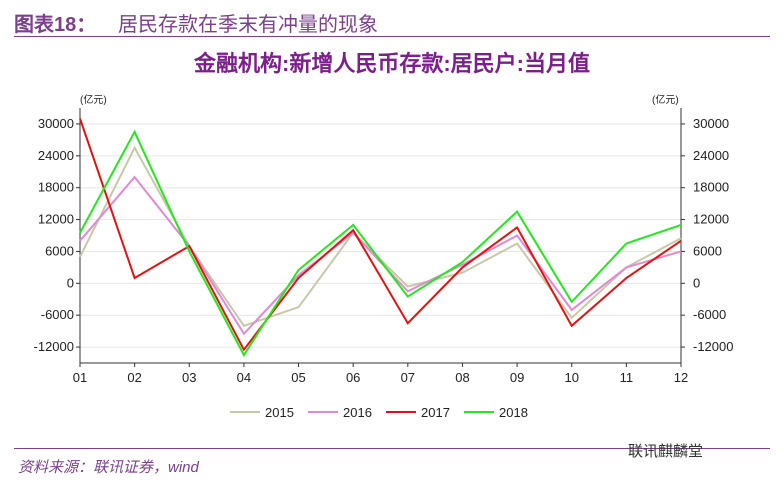 Image resolution: width=784 pixels, height=483 pixels. What do you see at coordinates (666, 451) in the screenshot?
I see `watermark-text: 联讯麒麟堂` at bounding box center [666, 451].